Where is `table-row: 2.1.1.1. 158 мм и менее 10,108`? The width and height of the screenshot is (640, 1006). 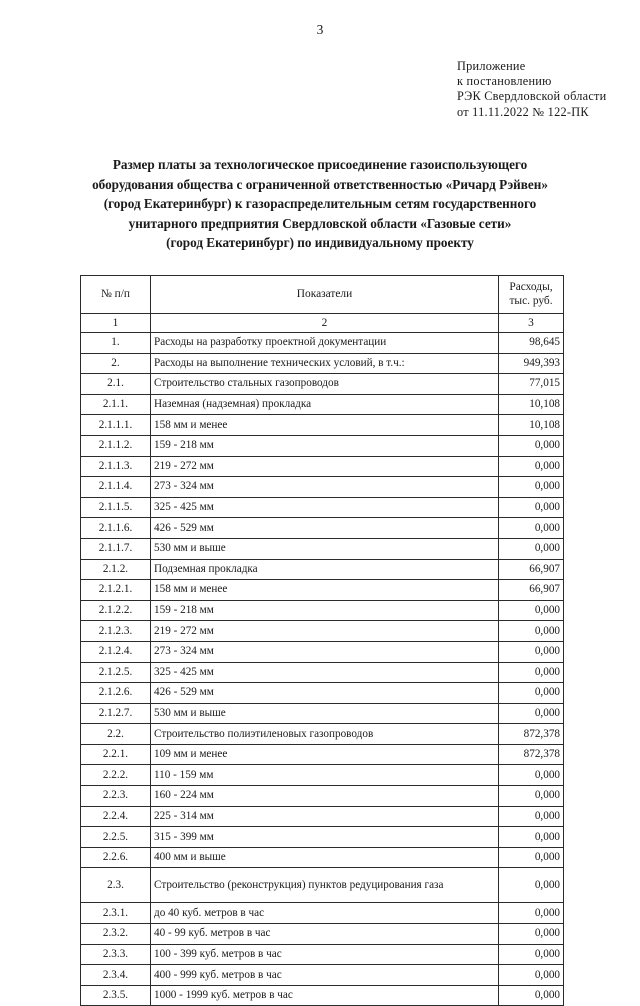
table-row: 2.1.1.1. 158 мм и менее 10,108 is located at coordinates (322, 425).